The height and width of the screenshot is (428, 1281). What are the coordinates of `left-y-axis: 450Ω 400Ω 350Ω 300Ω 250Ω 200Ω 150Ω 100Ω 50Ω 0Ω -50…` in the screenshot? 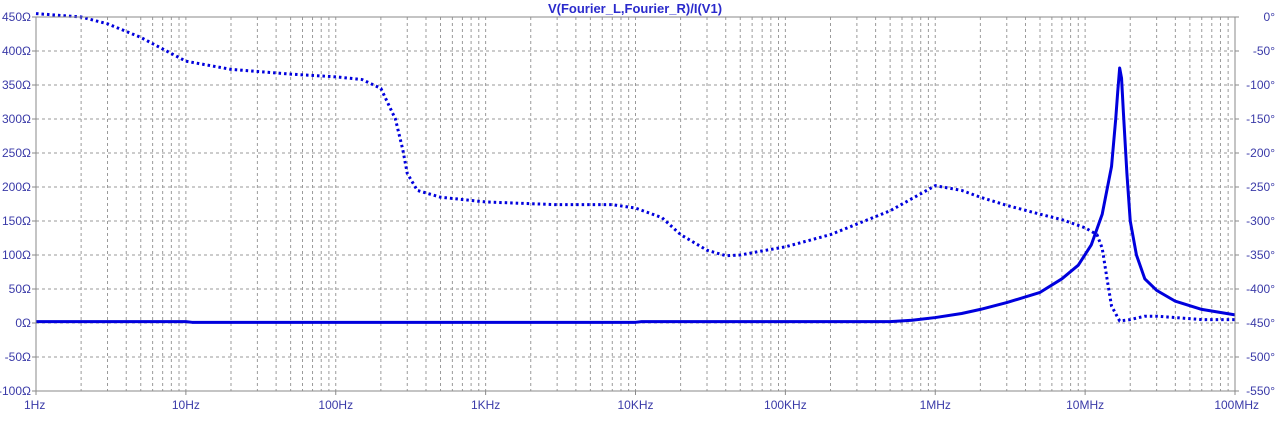 It's located at (18, 204).